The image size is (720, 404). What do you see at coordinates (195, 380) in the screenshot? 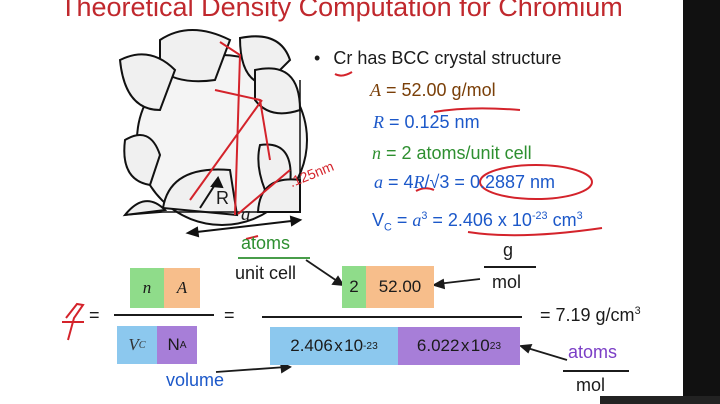
I see `volume-label: volume` at bounding box center [195, 380].